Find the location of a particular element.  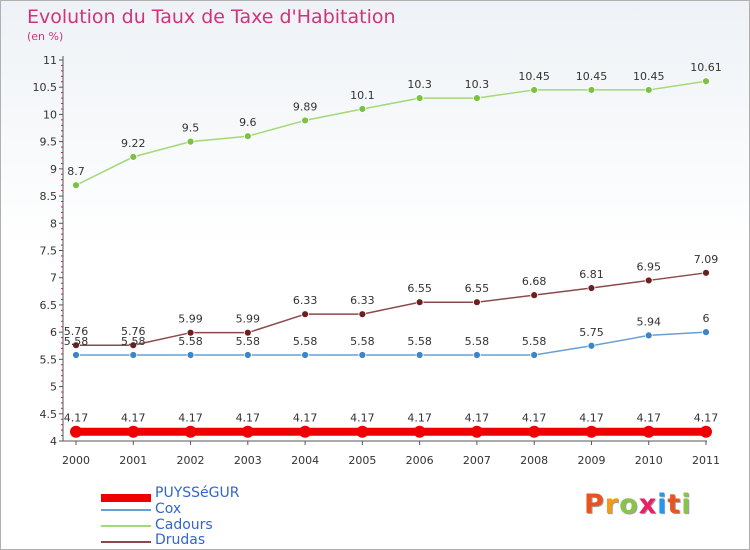

y-tick-label: 11 is located at coordinates (50, 60).